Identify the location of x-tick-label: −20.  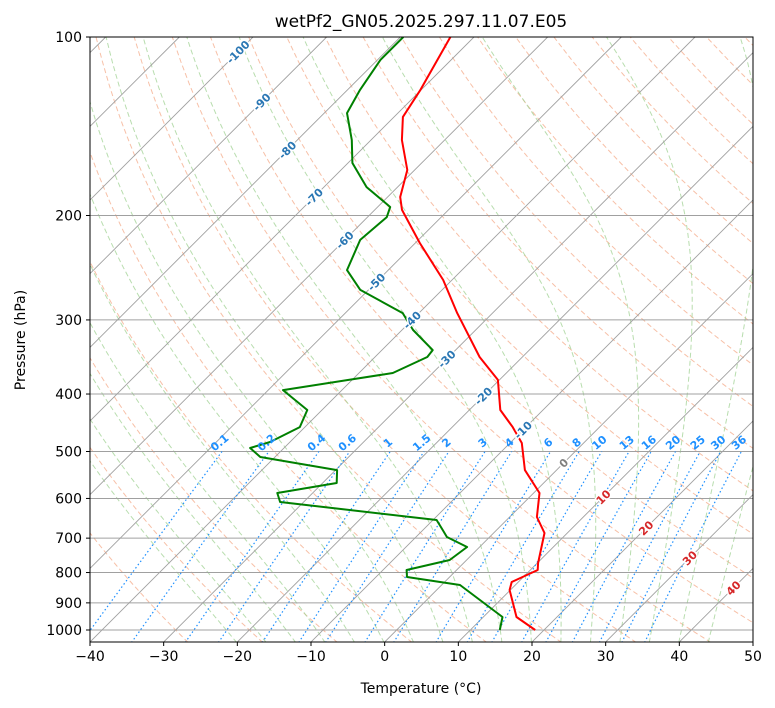
(238, 657).